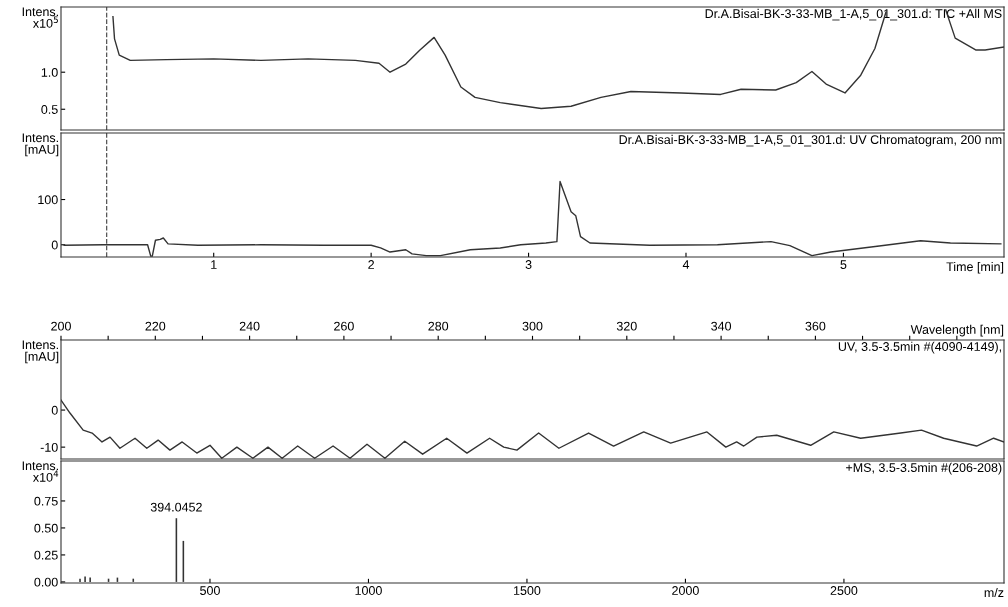  I want to click on x-tick-label: 5, so click(843, 264).